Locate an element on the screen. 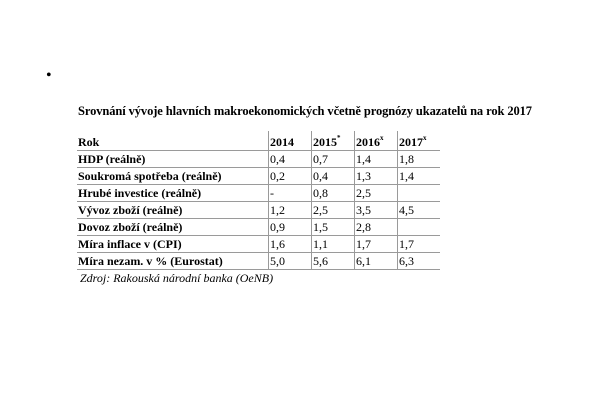 The width and height of the screenshot is (615, 410). table-cell: 1,3 is located at coordinates (376, 176).